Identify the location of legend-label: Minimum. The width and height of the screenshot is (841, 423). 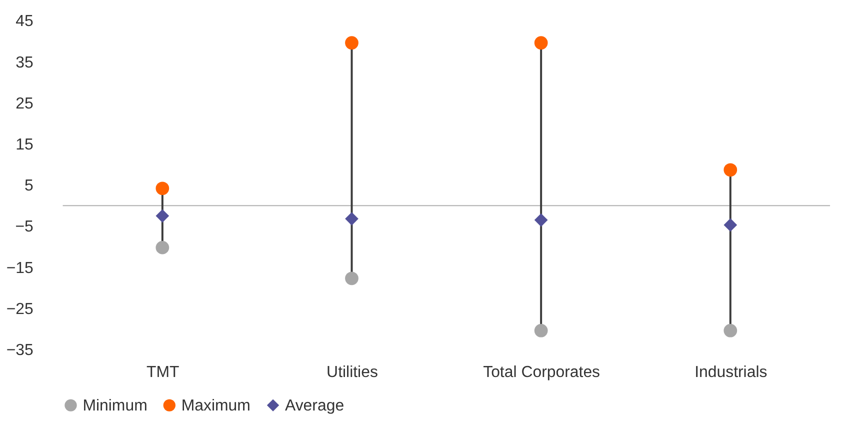
(115, 405).